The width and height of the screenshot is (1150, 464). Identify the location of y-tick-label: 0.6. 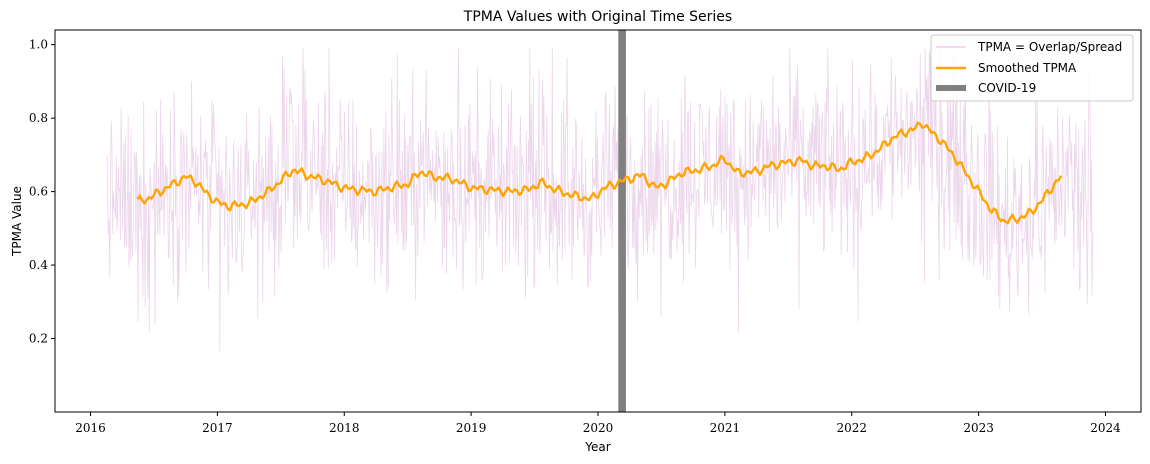
(38, 192).